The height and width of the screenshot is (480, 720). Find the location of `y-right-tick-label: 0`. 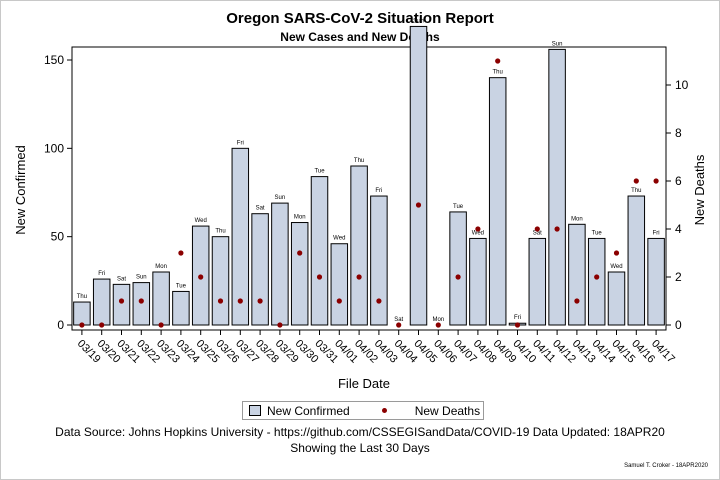

y-right-tick-label: 0 is located at coordinates (678, 325).